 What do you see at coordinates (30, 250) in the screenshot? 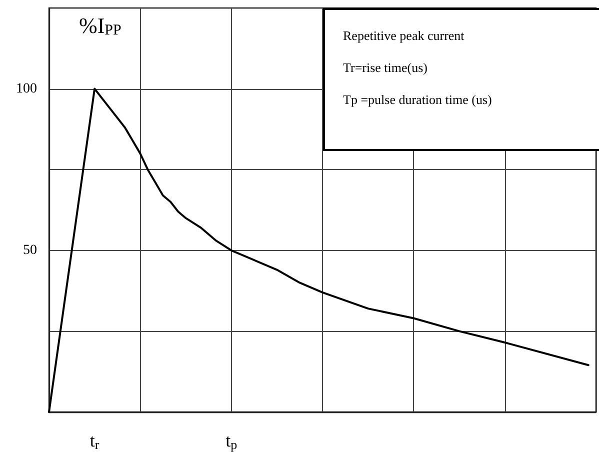
I see `y-tick-label: 50` at bounding box center [30, 250].